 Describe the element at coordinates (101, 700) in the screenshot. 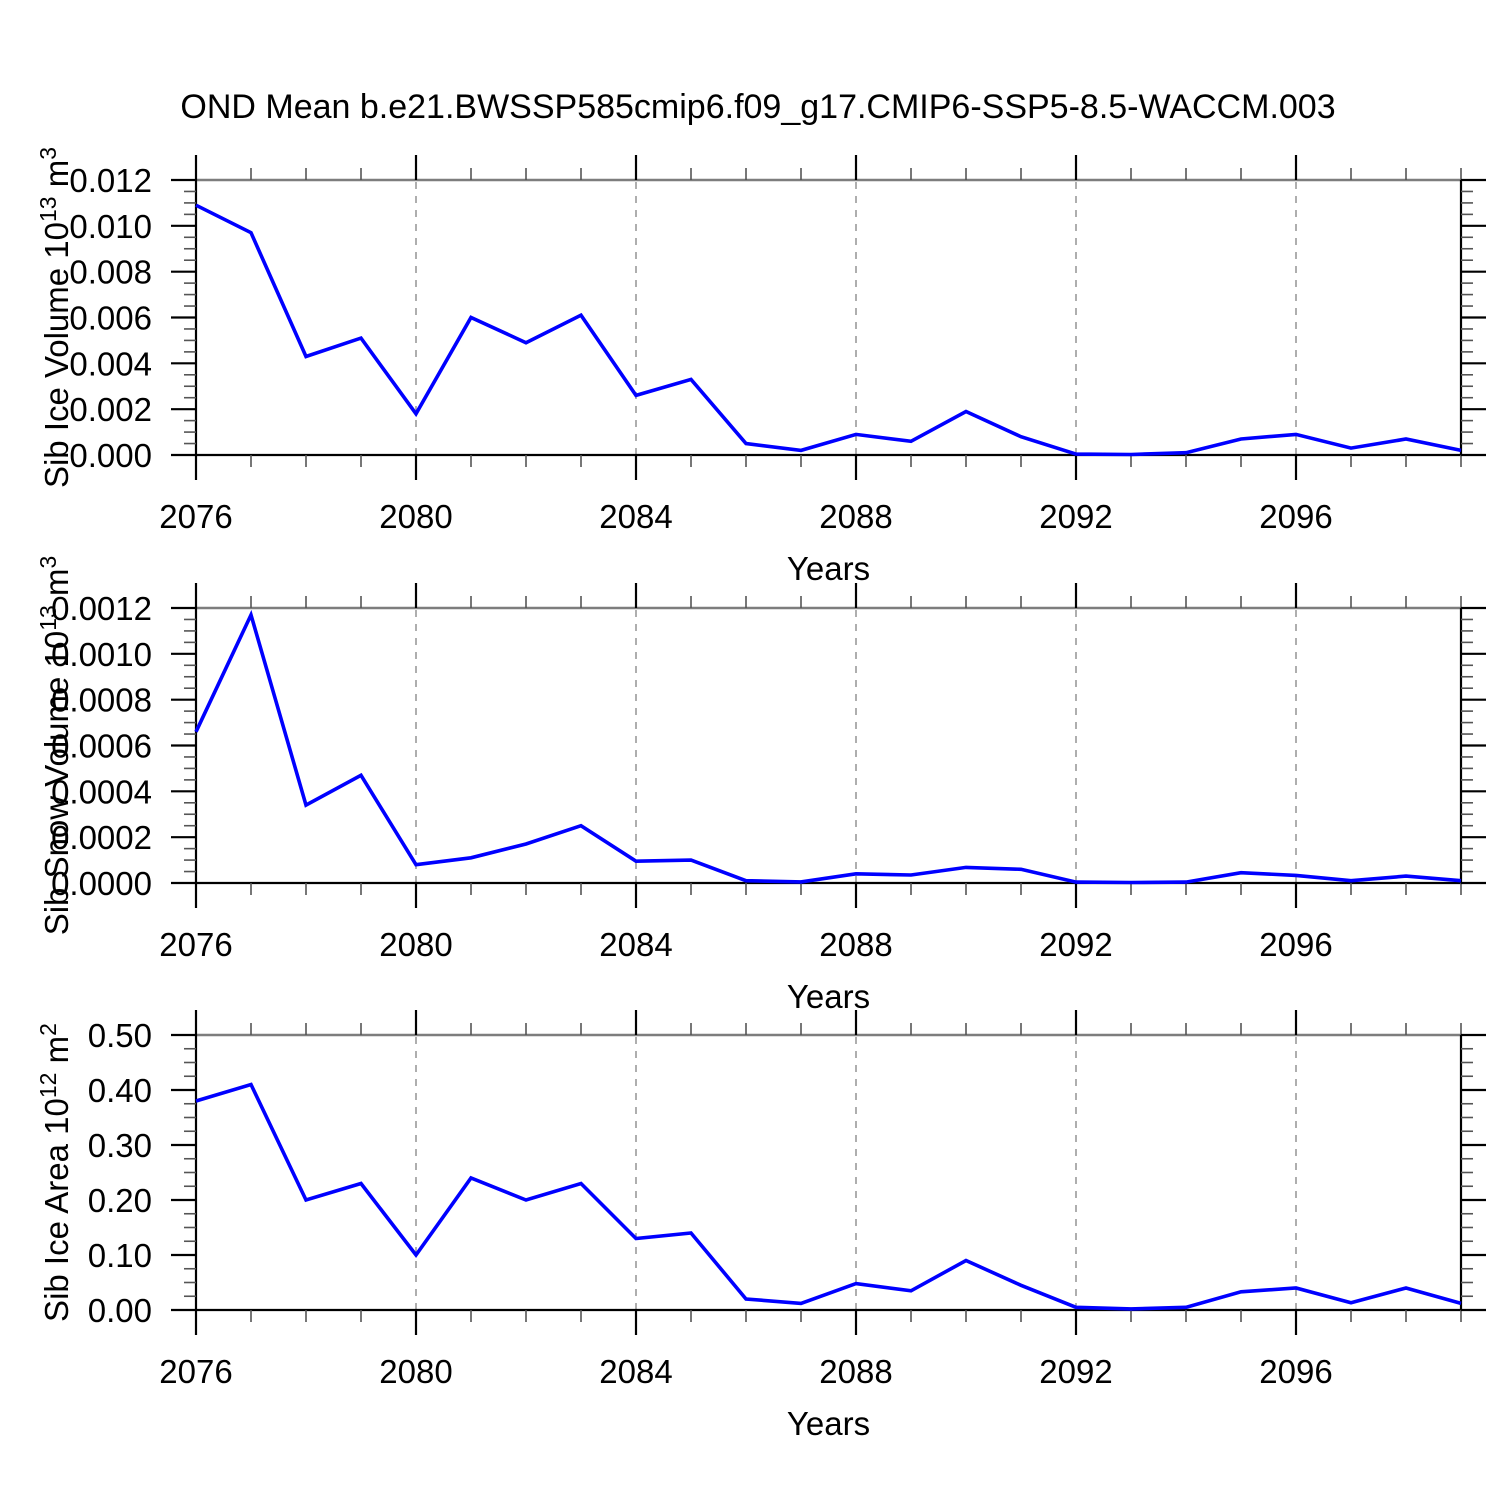

I see `y-tick-label: 0.0008` at that location.